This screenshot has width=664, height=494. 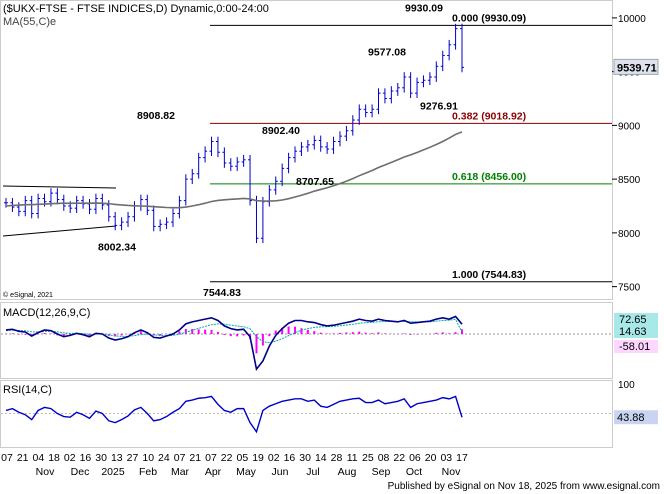 What do you see at coordinates (59, 231) in the screenshot?
I see `trendline-lower` at bounding box center [59, 231].